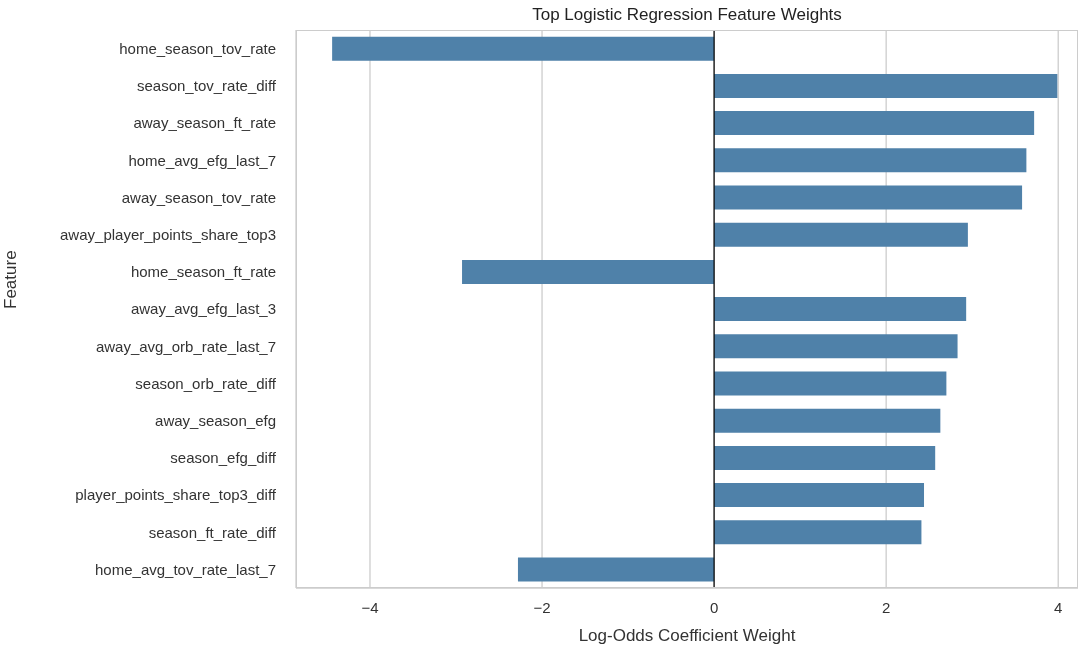  Describe the element at coordinates (202, 160) in the screenshot. I see `y-tick-label: home_avg_efg_last_7` at that location.